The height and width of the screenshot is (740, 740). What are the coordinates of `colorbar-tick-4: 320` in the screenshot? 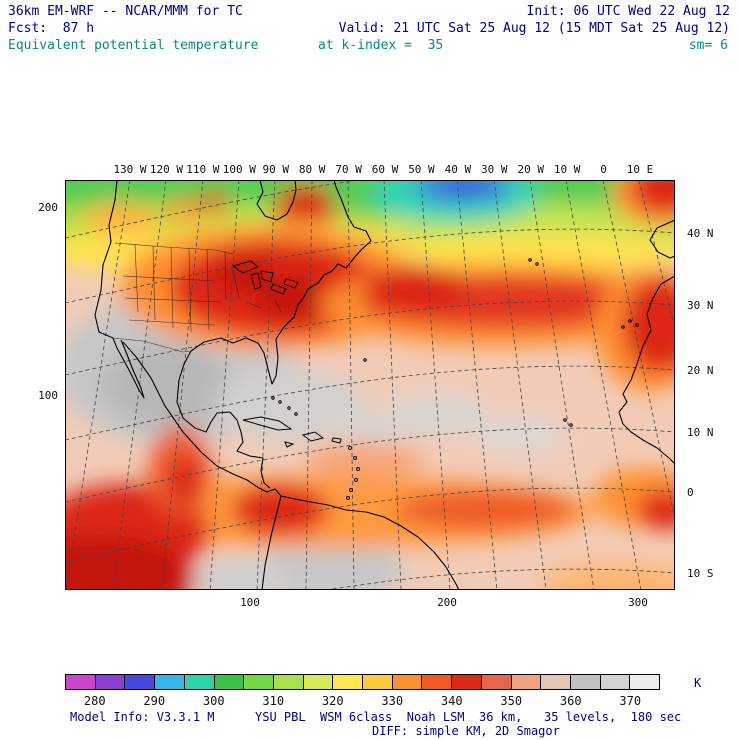 It's located at (332, 701).